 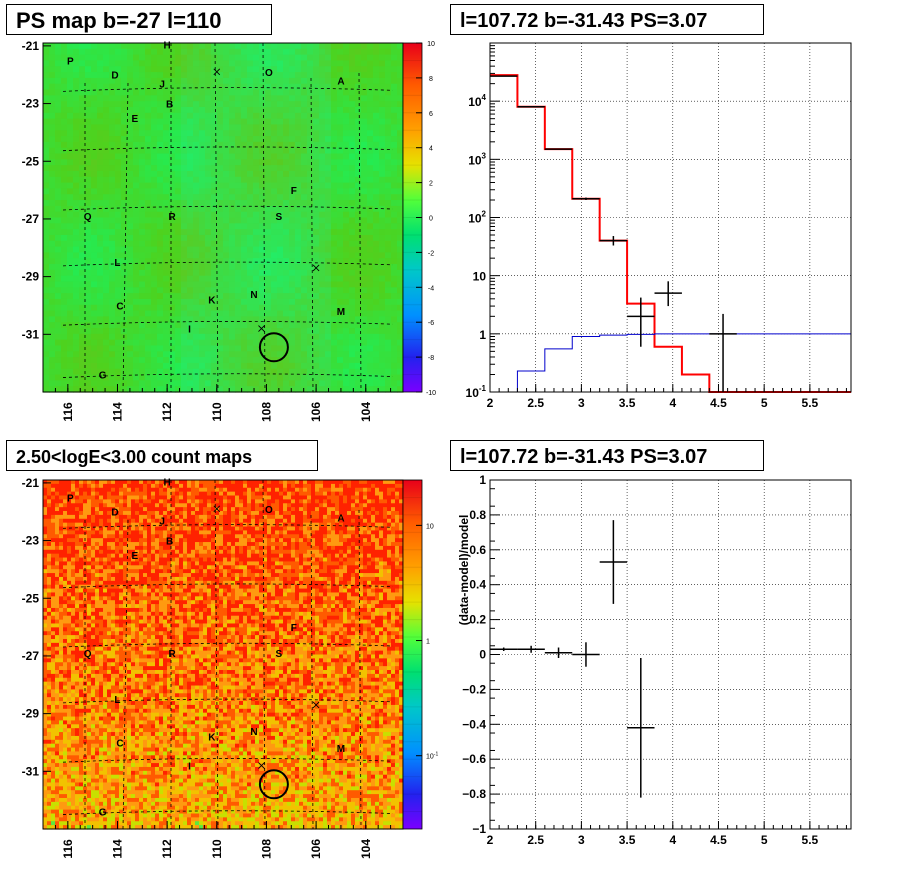 What do you see at coordinates (475, 102) in the screenshot?
I see `y-tick-label-base: 10` at bounding box center [475, 102].